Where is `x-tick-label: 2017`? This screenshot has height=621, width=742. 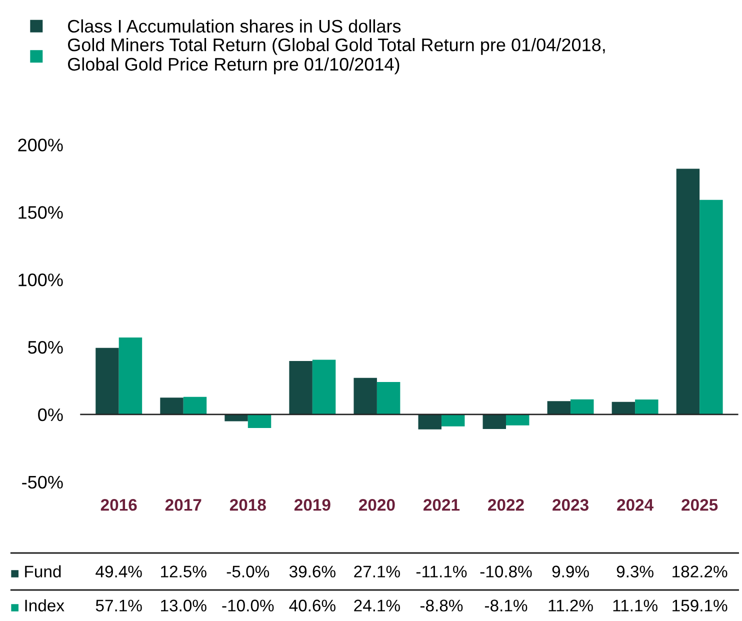
x-tick-label: 2017 is located at coordinates (183, 505).